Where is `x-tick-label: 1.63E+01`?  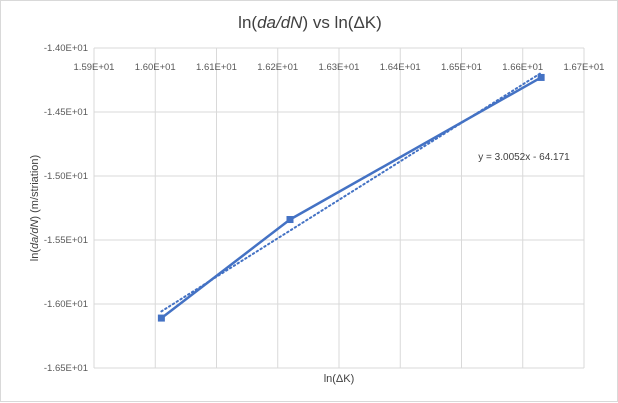 x-tick-label: 1.63E+01 is located at coordinates (339, 67).